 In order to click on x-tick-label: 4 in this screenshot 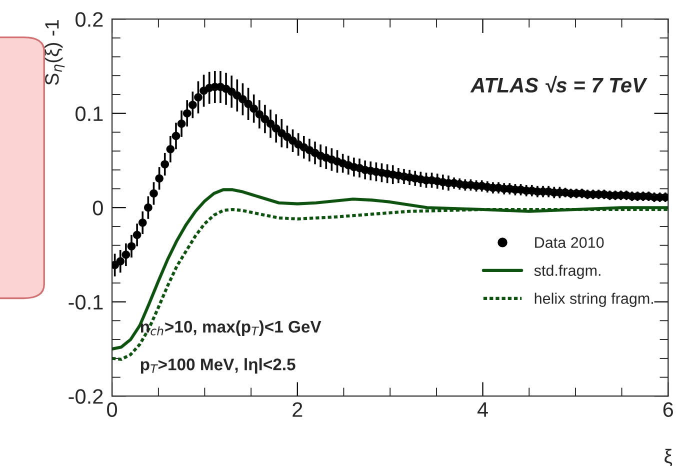, I will do `click(482, 409)`.